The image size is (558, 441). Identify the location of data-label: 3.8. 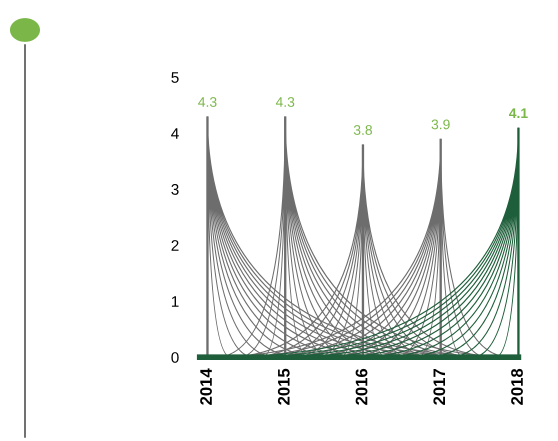
(363, 130).